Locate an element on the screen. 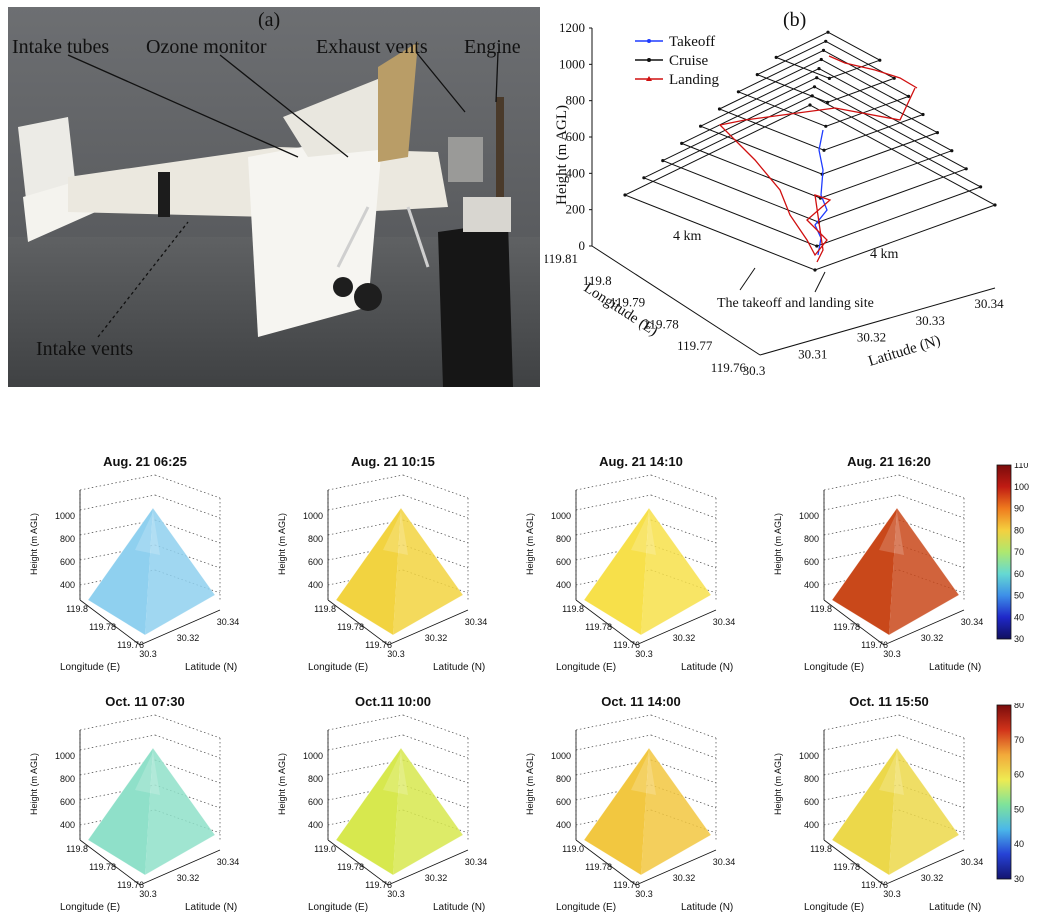  colorbar-tick-label: 30 is located at coordinates (1019, 639).